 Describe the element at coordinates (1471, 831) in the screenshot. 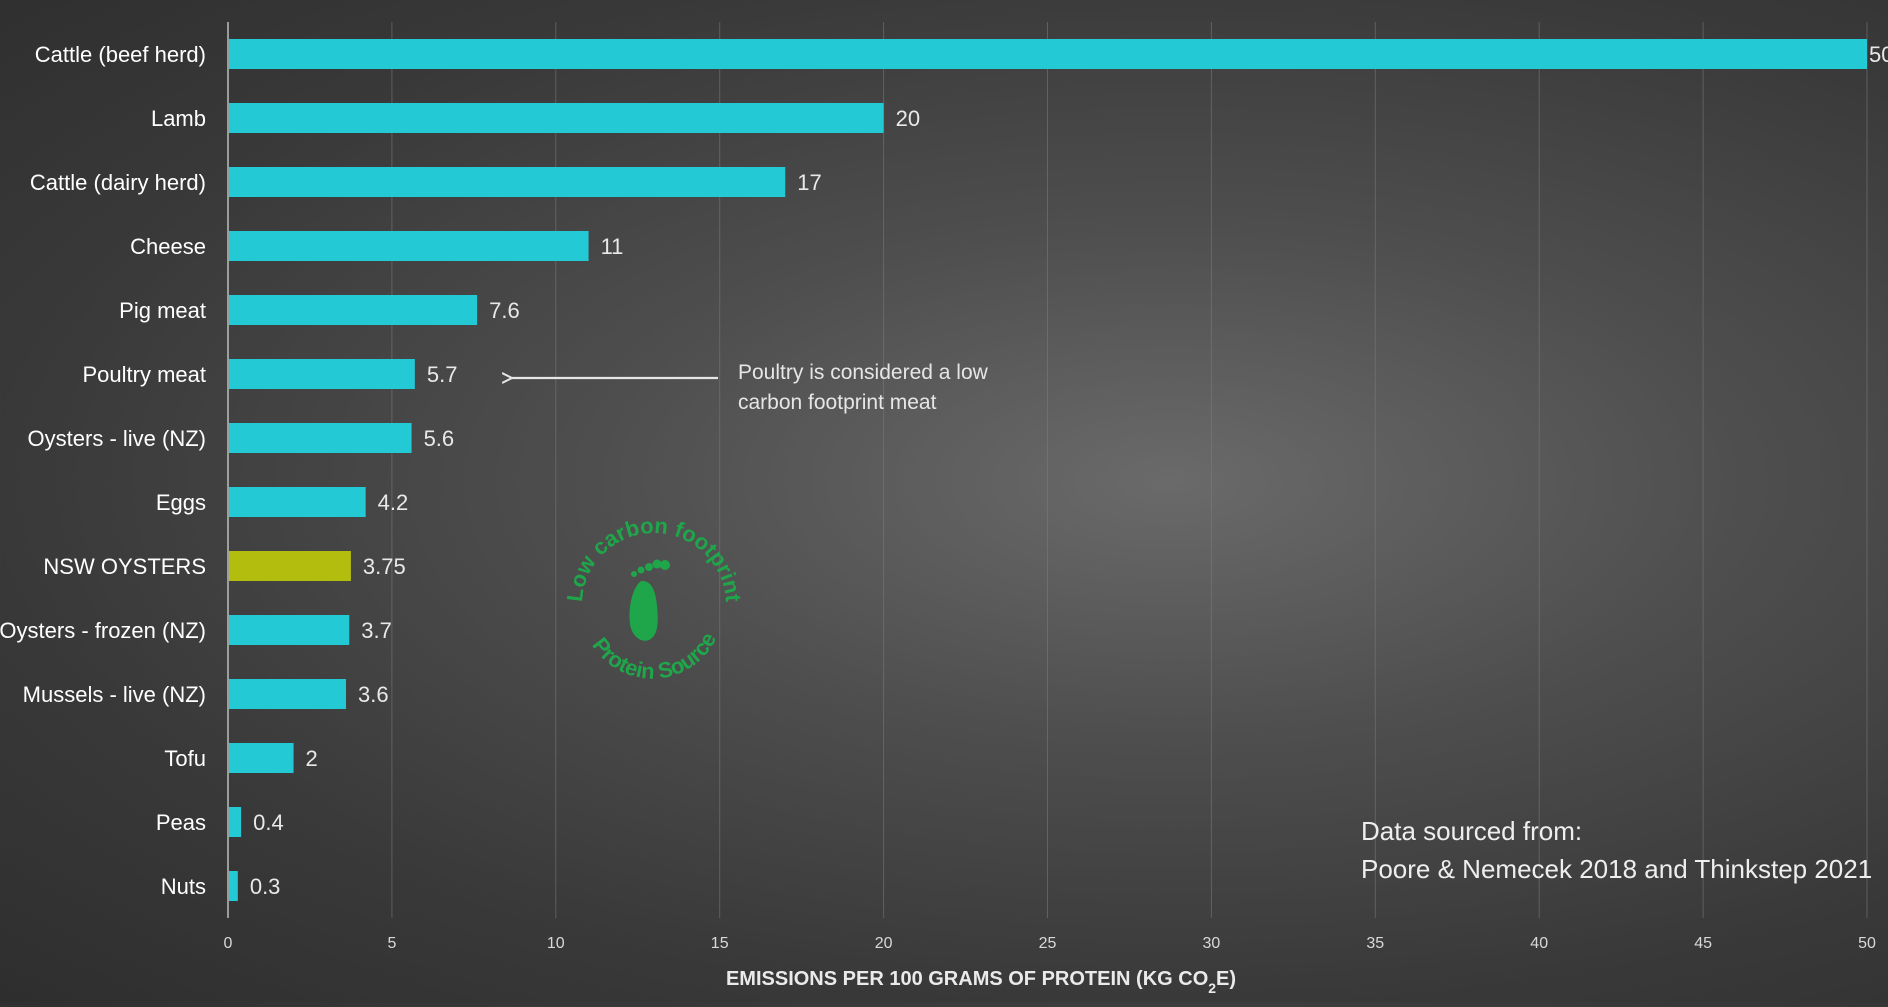

I see `source-line-1: Data sourced from:` at that location.